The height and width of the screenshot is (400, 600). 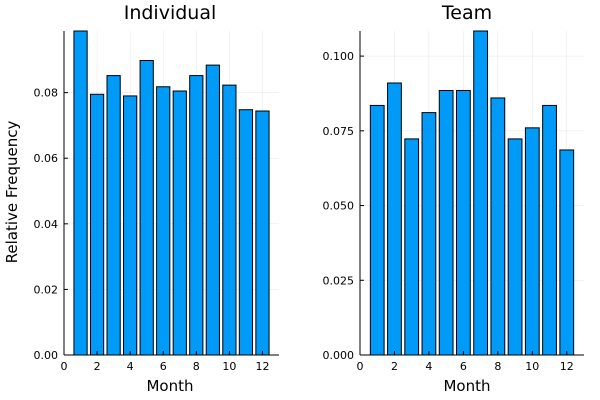 I want to click on y-tick-label: 0.08, so click(x=46, y=93).